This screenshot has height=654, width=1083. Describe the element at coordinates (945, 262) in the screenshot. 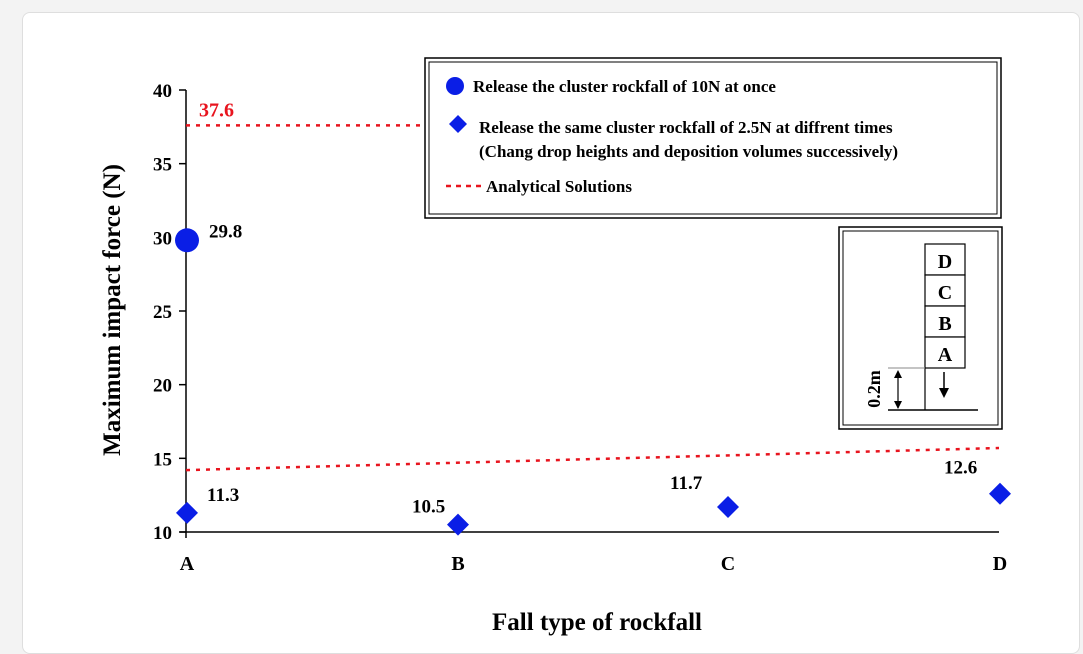

I see `inset-block-label: D` at that location.